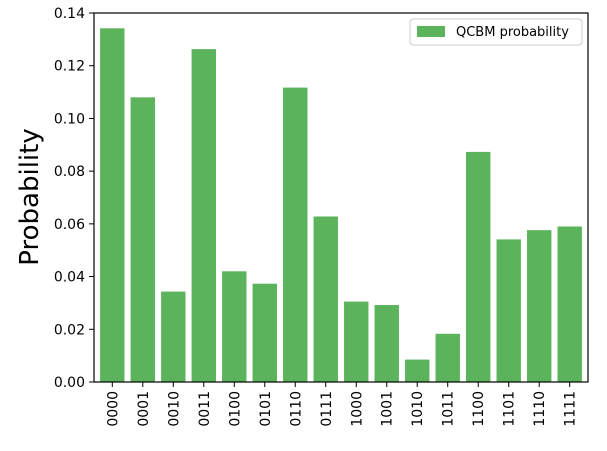  Describe the element at coordinates (512, 32) in the screenshot. I see `legend-label: QCBM probability` at that location.